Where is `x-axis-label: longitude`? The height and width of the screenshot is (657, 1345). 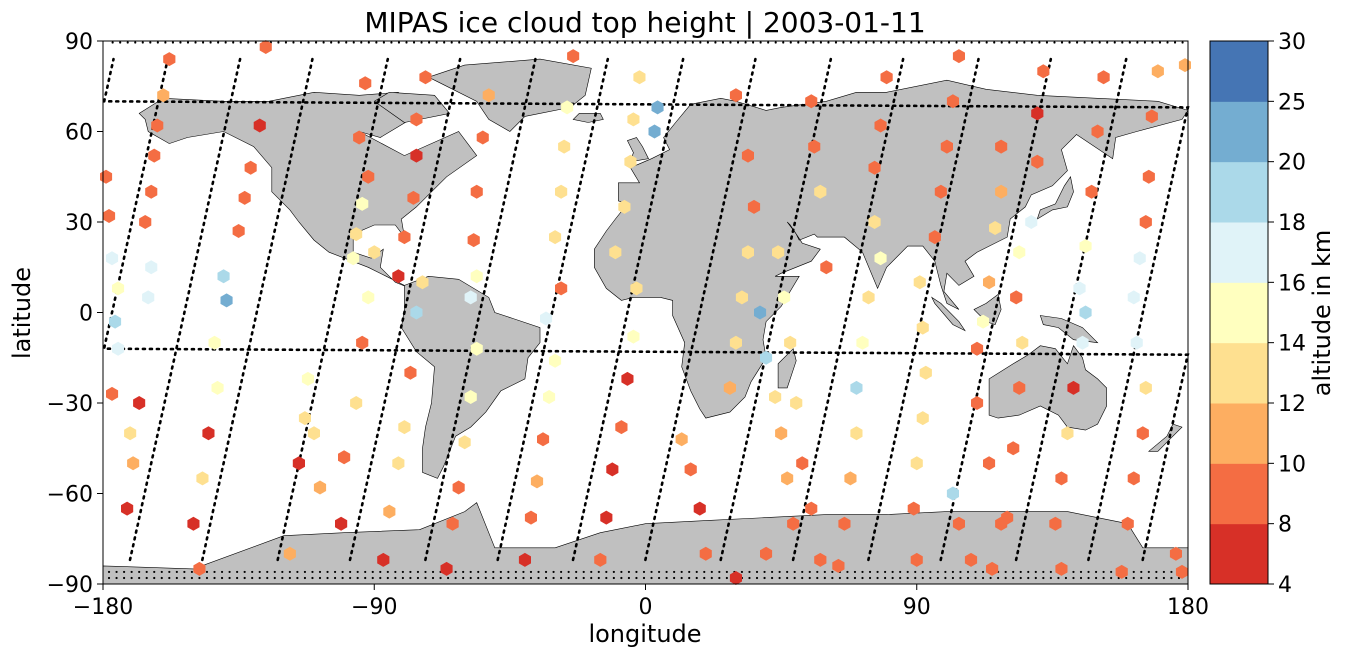
x-axis-label: longitude is located at coordinates (644, 634).